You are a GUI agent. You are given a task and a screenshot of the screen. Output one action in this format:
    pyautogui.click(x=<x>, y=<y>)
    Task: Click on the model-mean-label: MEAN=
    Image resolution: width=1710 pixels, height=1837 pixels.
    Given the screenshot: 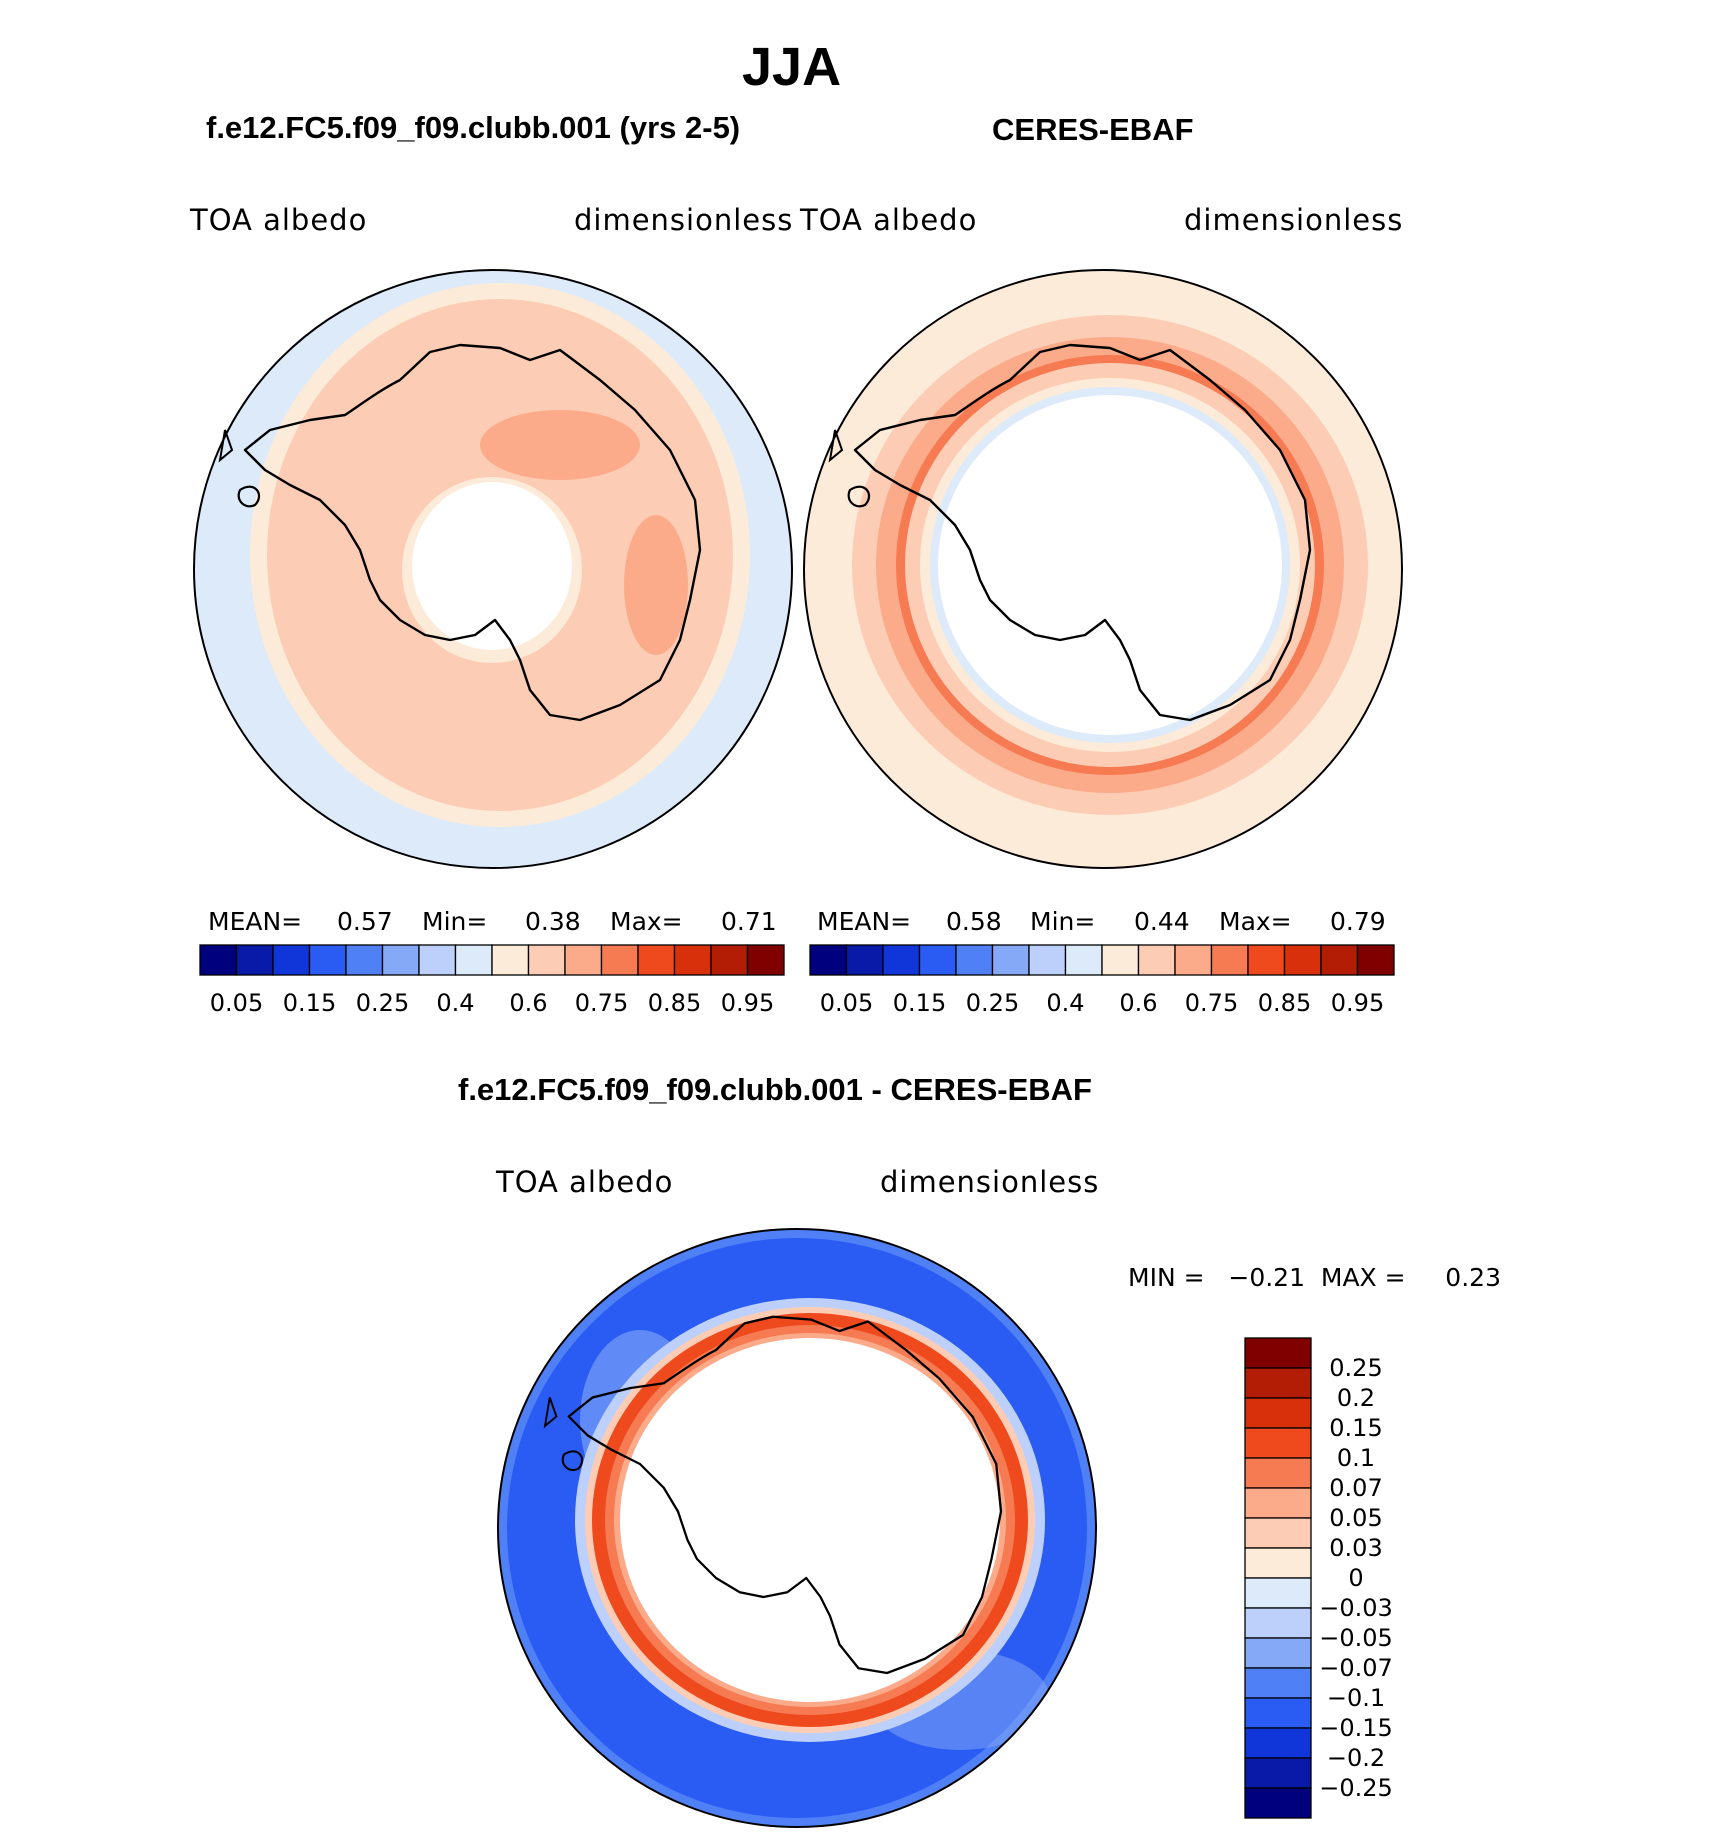 What is the action you would take?
    pyautogui.click(x=255, y=921)
    